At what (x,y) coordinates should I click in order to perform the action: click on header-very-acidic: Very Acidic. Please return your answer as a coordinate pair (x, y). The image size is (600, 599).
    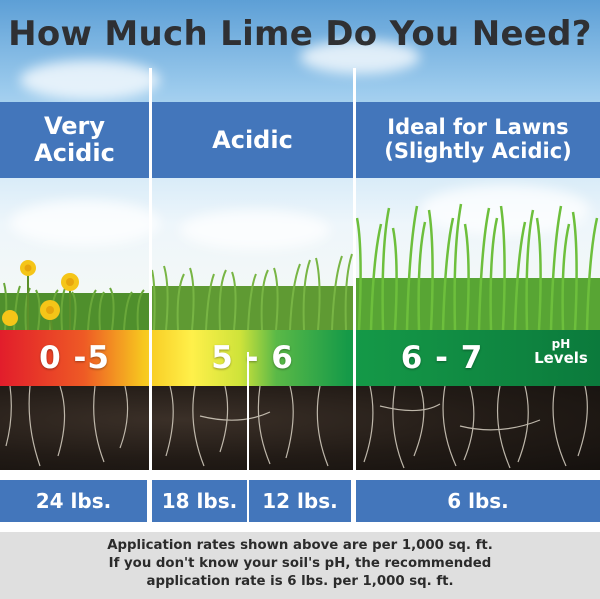
    Looking at the image, I should click on (74, 140).